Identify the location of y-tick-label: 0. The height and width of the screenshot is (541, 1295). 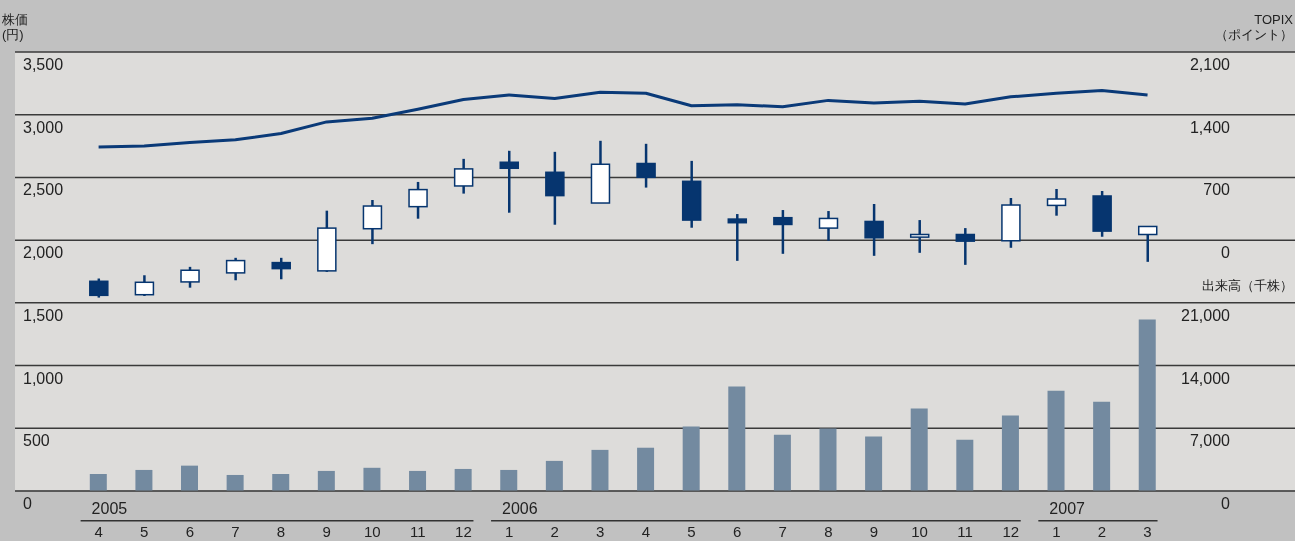
(27, 503).